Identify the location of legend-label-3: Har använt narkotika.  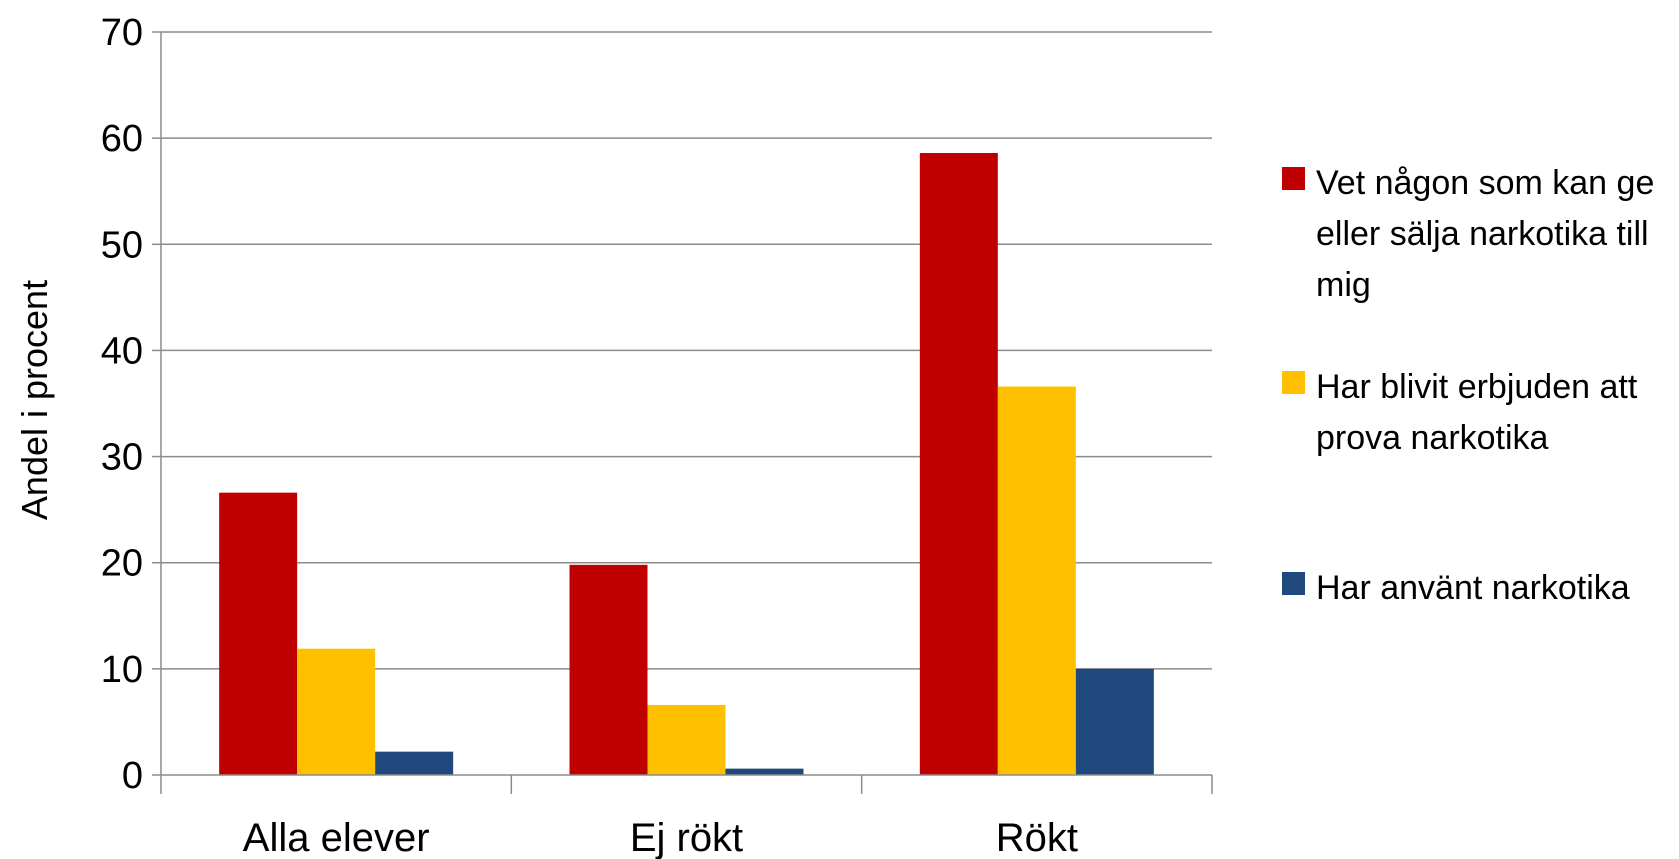
(1473, 588).